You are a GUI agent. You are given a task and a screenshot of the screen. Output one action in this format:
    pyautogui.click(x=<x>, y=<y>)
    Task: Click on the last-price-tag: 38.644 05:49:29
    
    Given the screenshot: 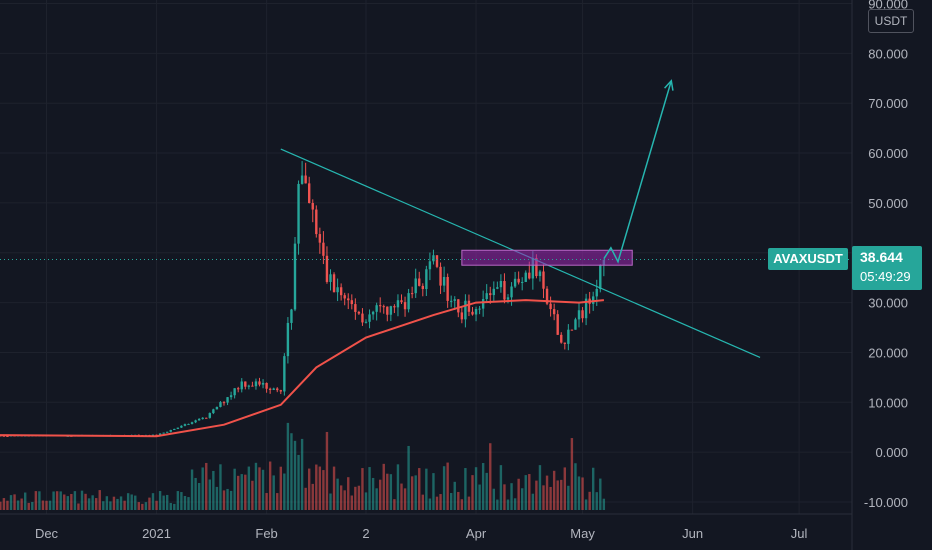 What is the action you would take?
    pyautogui.click(x=887, y=268)
    